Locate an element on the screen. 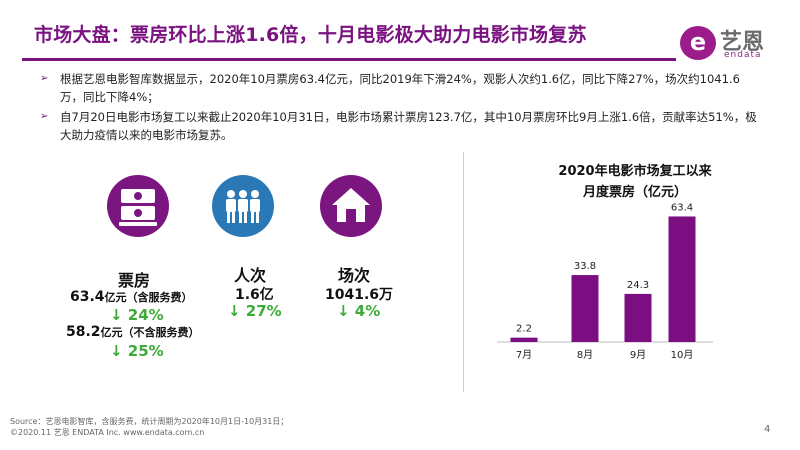 The image size is (800, 450). monthly-box-office-chart: 2.2 7月 33.8 8月 24.3 9月 63.4 10月 is located at coordinates (605, 281).